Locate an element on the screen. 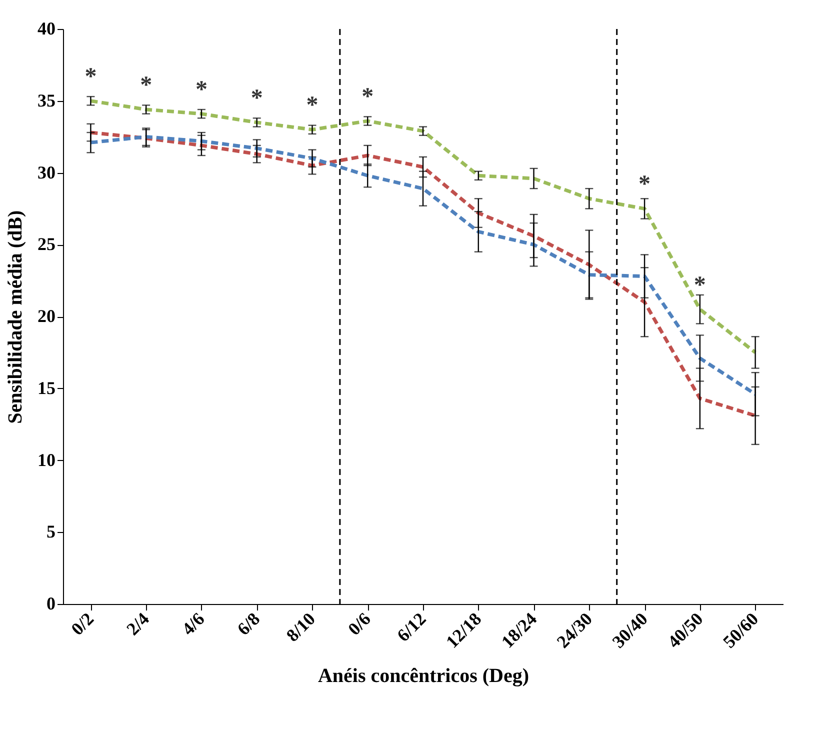 This screenshot has height=737, width=829. x-tick-label: 0/2 is located at coordinates (82, 624).